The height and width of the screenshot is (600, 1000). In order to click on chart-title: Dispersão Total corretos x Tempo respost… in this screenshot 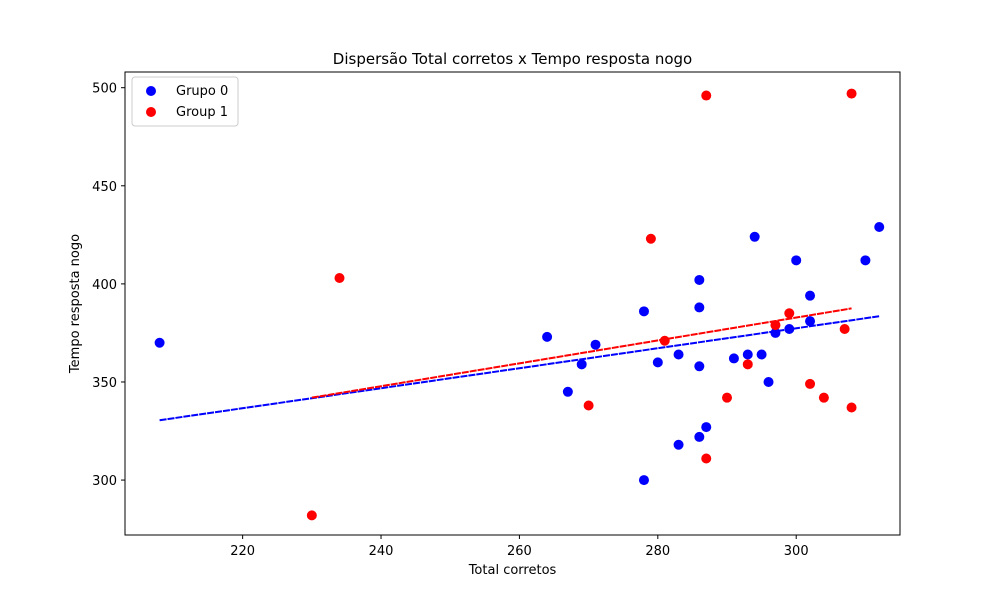, I will do `click(512, 59)`.